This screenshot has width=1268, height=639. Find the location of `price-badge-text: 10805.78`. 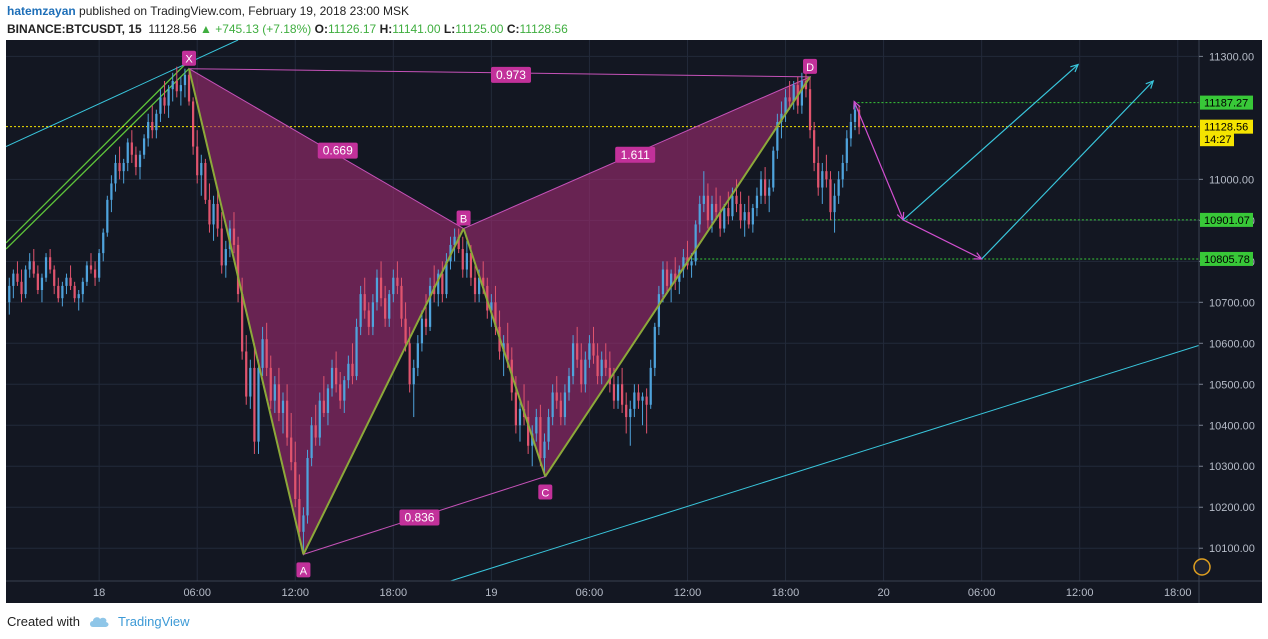

price-badge-text: 10805.78 is located at coordinates (1227, 260).